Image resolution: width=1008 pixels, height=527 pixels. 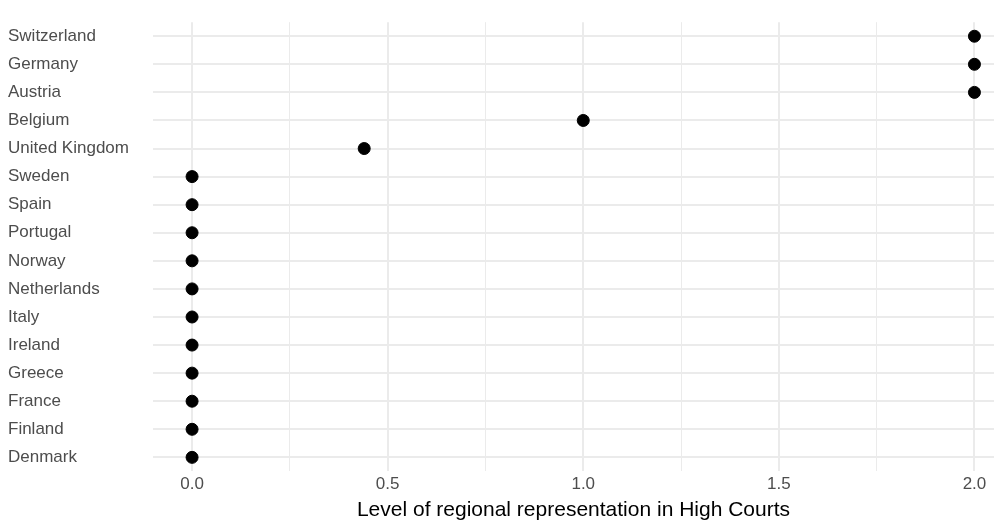 What do you see at coordinates (39, 176) in the screenshot?
I see `y-tick-label: Sweden` at bounding box center [39, 176].